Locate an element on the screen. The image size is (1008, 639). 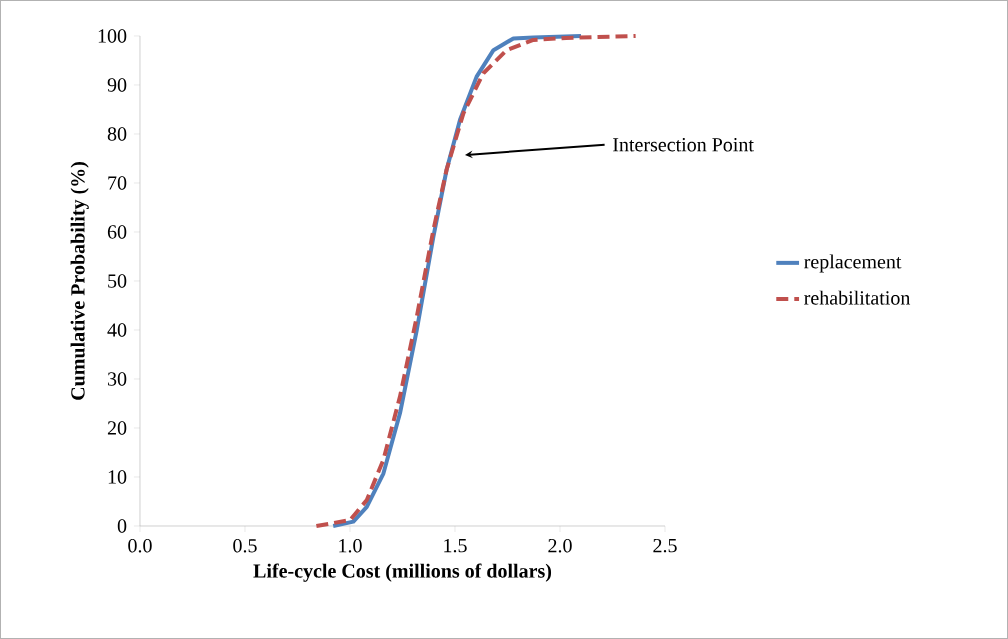
x-tick-label: 1.5 is located at coordinates (455, 545).